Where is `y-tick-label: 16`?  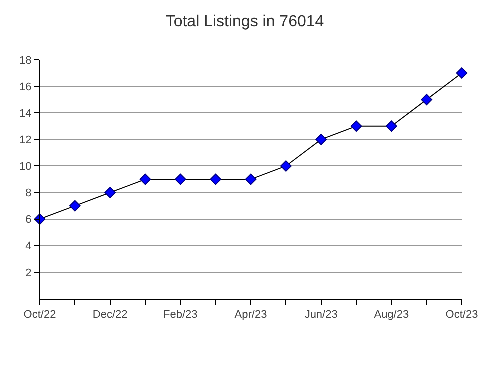
y-tick-label: 16 is located at coordinates (26, 87).